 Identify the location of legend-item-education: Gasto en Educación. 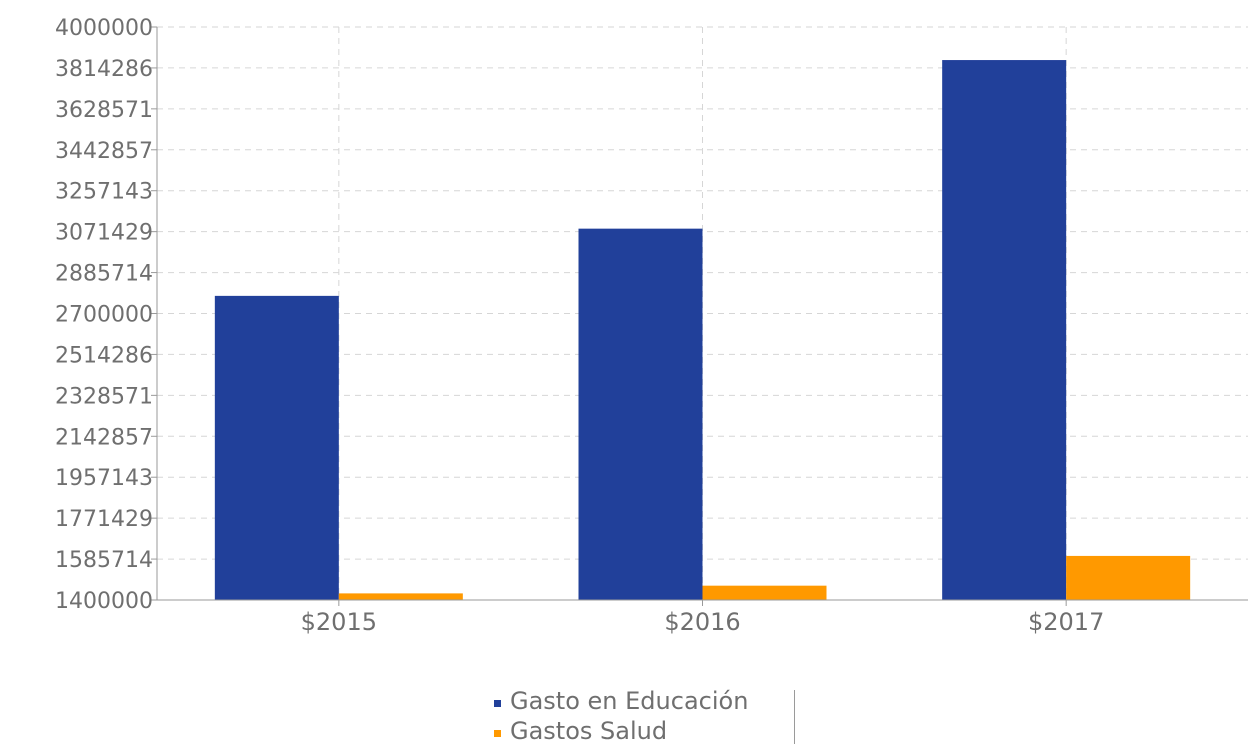
(621, 701).